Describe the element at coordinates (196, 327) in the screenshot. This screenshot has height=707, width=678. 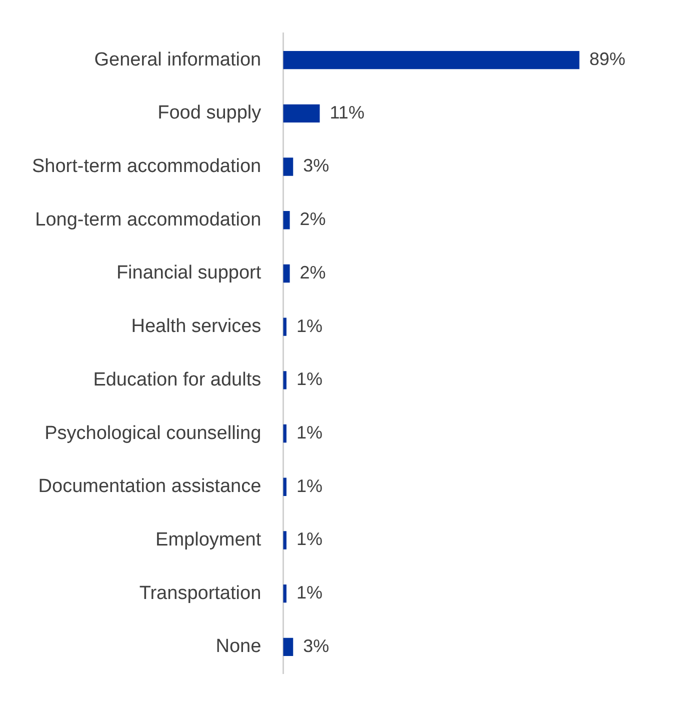
I see `y-tick-label: Health services` at that location.